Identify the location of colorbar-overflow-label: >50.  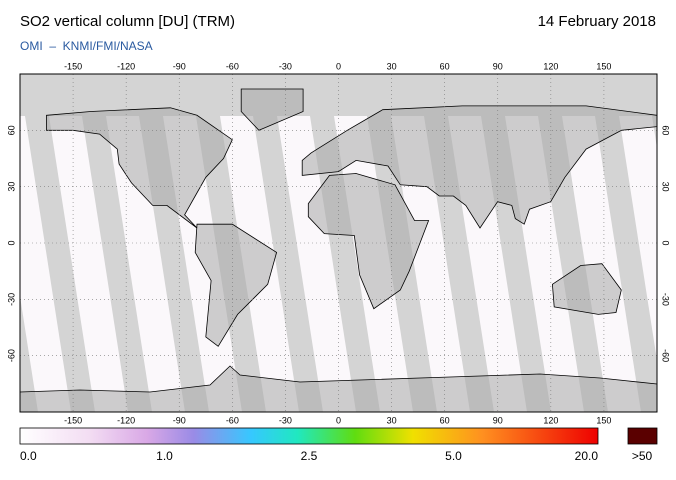
(642, 456).